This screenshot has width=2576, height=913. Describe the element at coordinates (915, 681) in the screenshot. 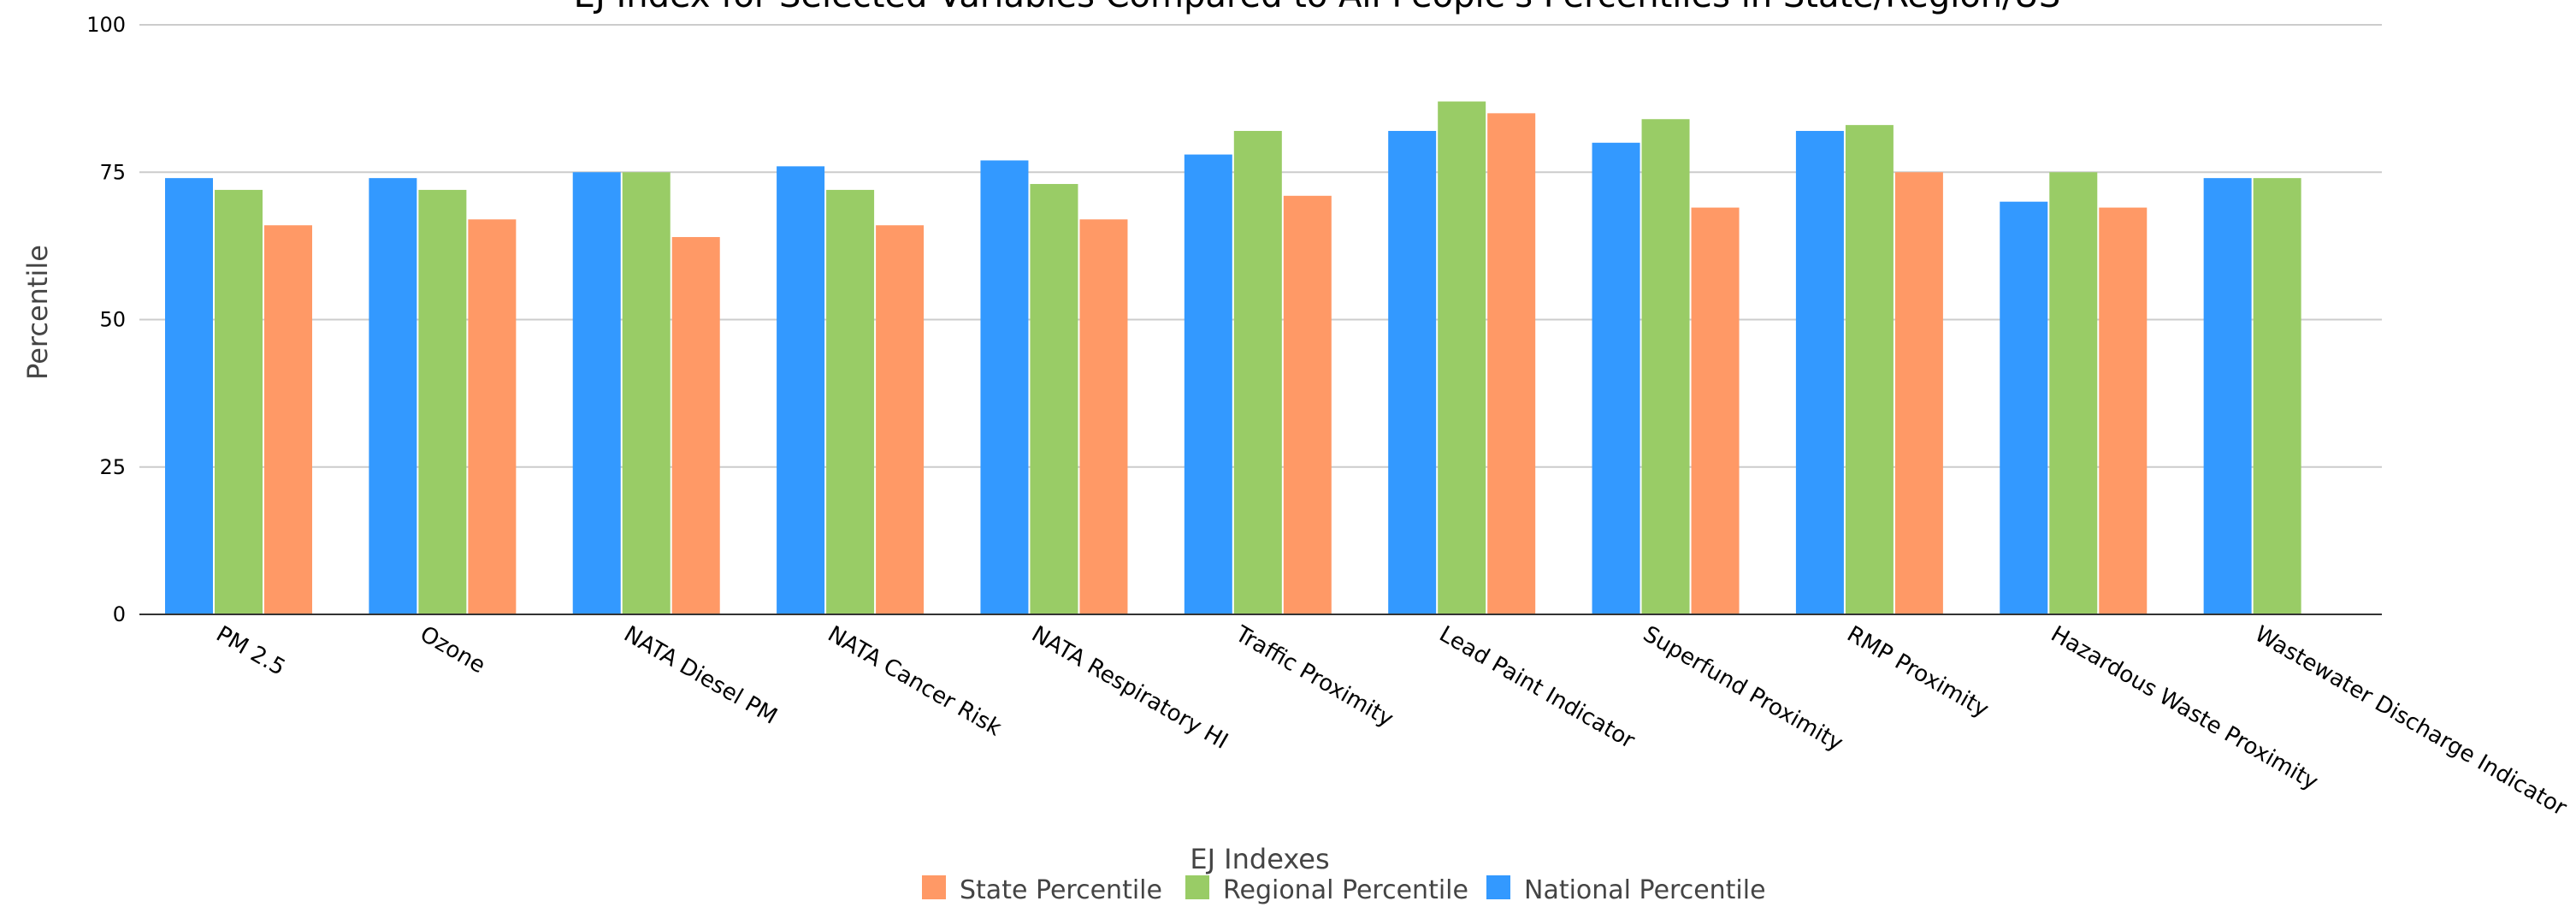

I see `x-tick-label: NATA Cancer Risk` at that location.